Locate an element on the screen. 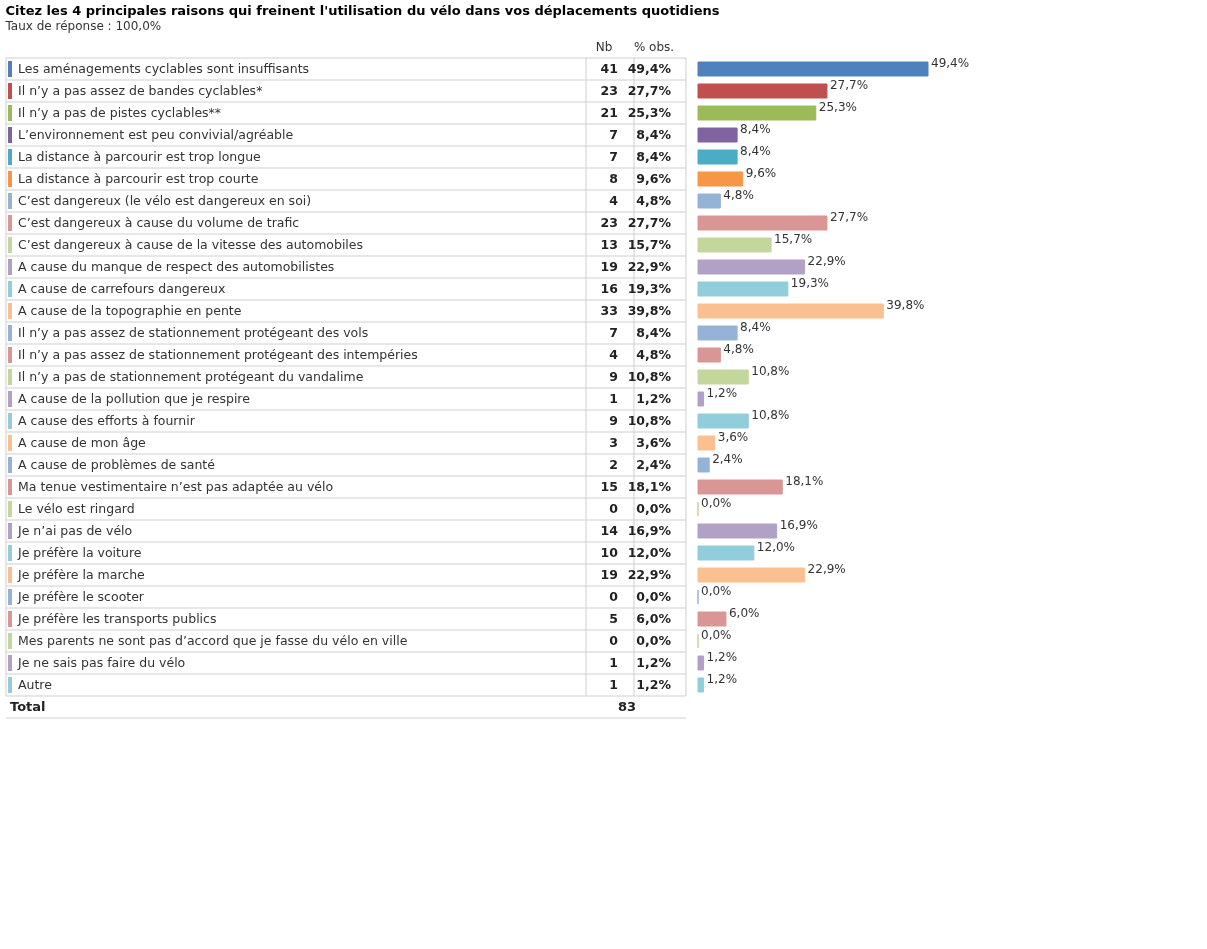 The width and height of the screenshot is (1207, 949). data-label: 5 is located at coordinates (613, 618).